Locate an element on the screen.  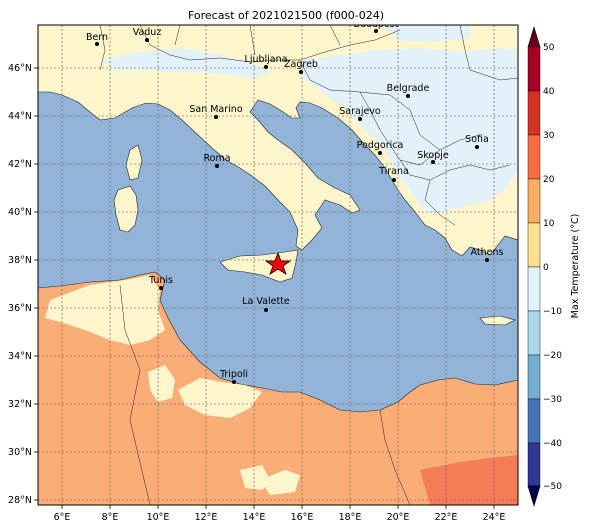
colorbar-label: Max Temperature (°C) is located at coordinates (575, 266).